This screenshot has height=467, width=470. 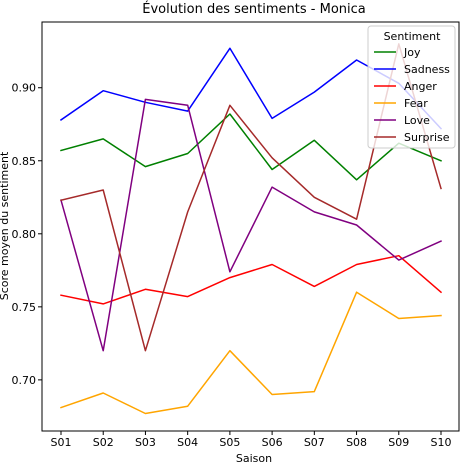 I want to click on x-tick-label: S06, so click(x=272, y=442).